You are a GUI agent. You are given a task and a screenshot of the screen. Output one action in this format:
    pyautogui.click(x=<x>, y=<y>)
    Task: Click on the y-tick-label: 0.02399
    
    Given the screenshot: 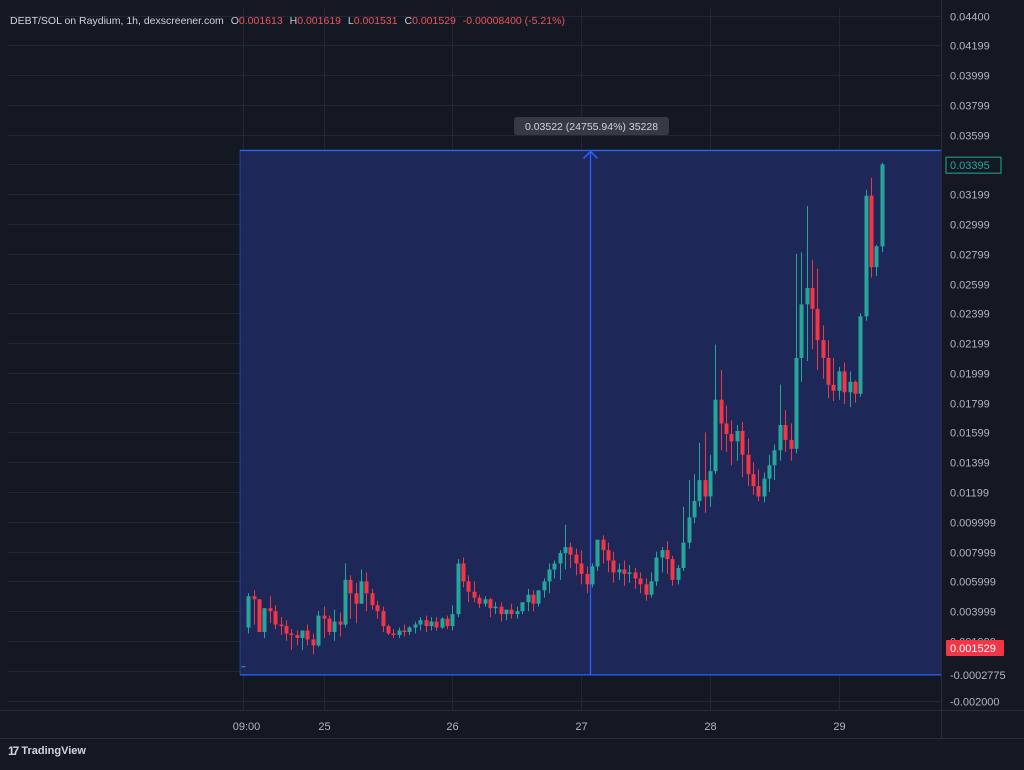 What is the action you would take?
    pyautogui.click(x=970, y=315)
    